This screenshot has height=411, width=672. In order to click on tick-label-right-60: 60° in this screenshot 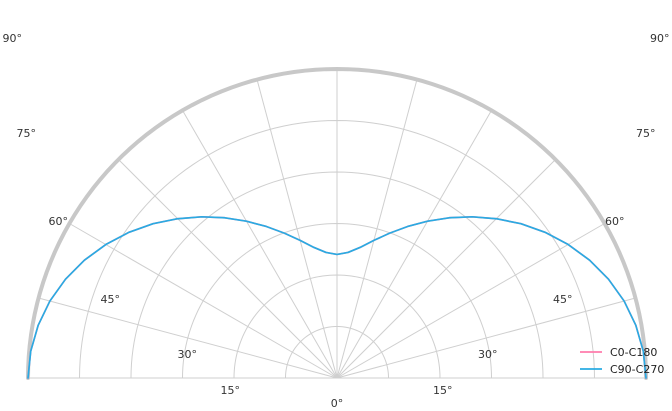, I will do `click(615, 221)`.